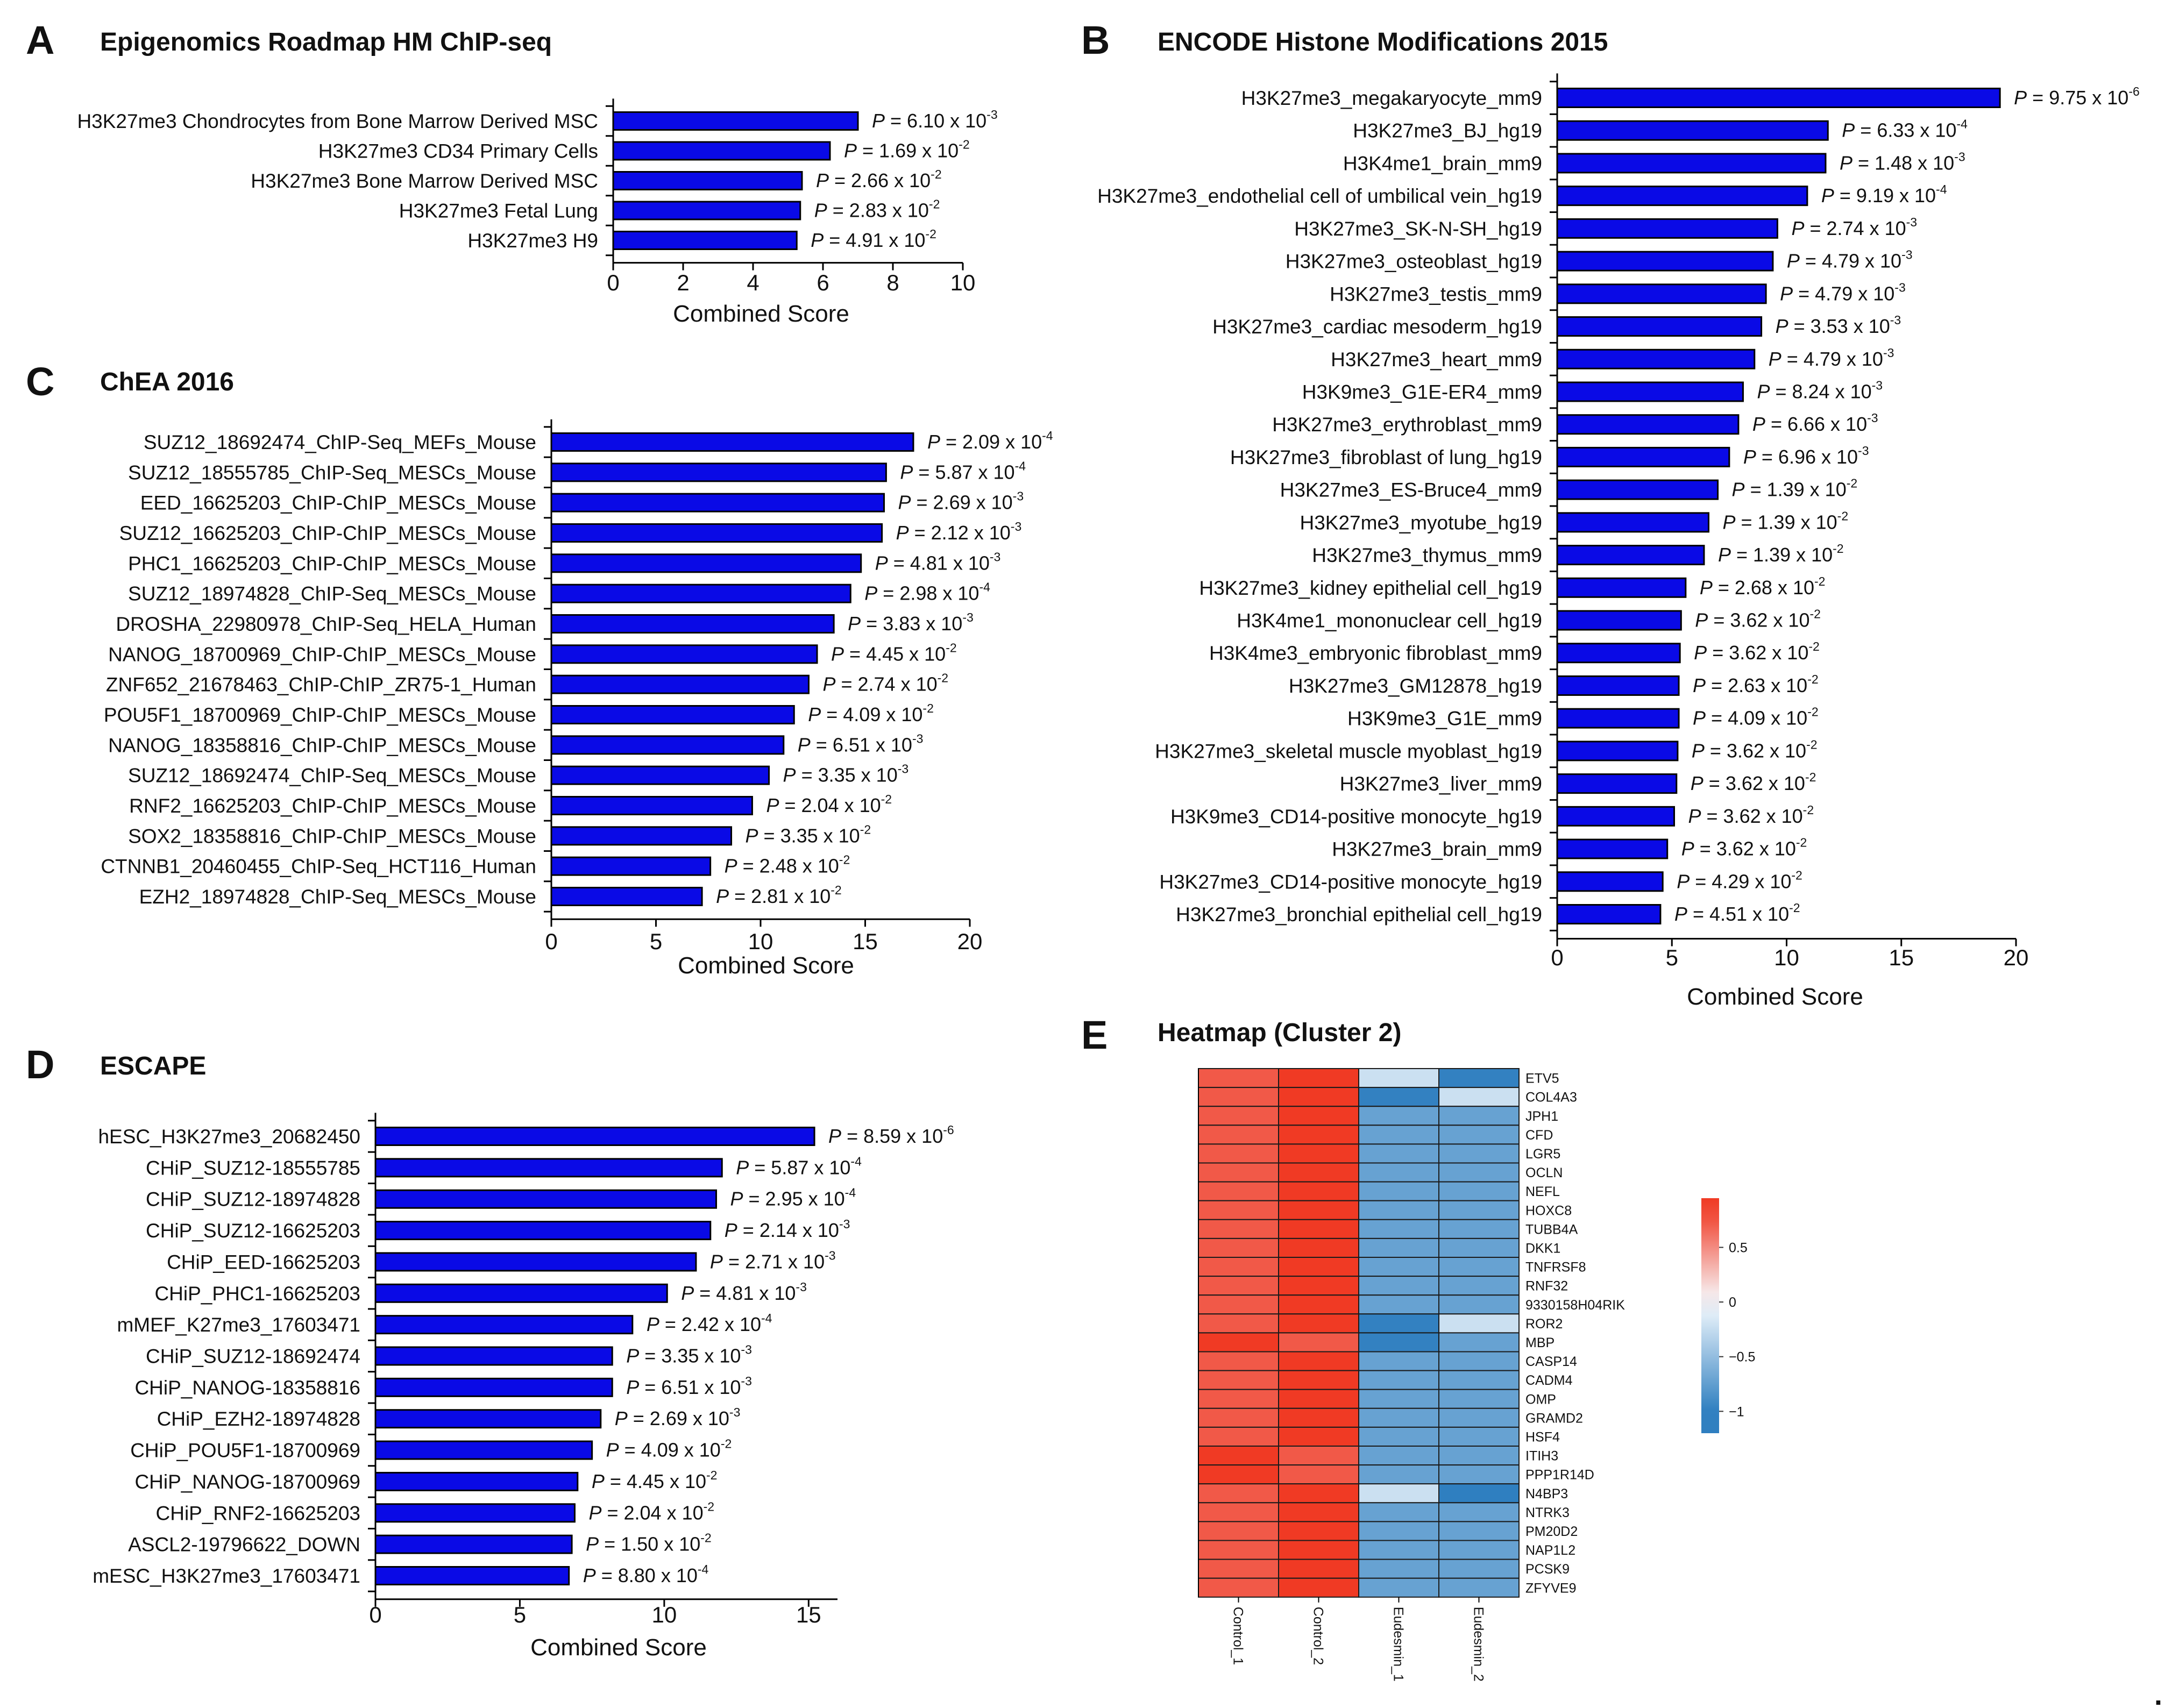 Image resolution: width=2172 pixels, height=1708 pixels. Describe the element at coordinates (926, 121) in the screenshot. I see `pvalue-mantissa: 6.10` at that location.